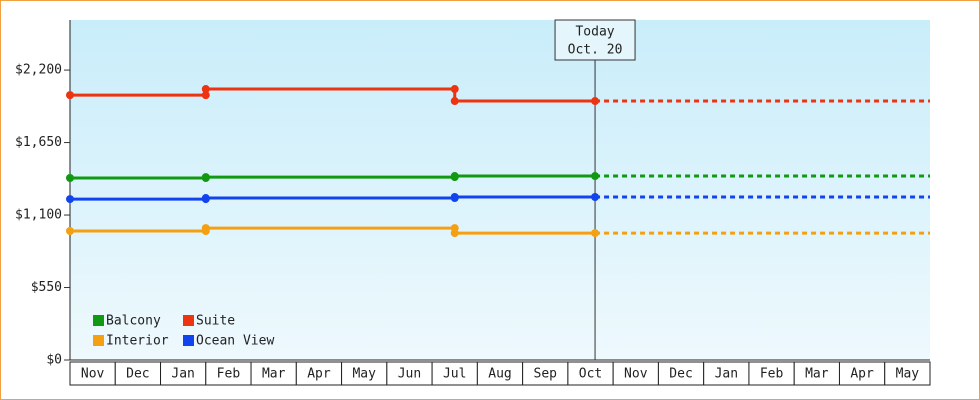  I want to click on x-tick-label: Aug, so click(499, 374).